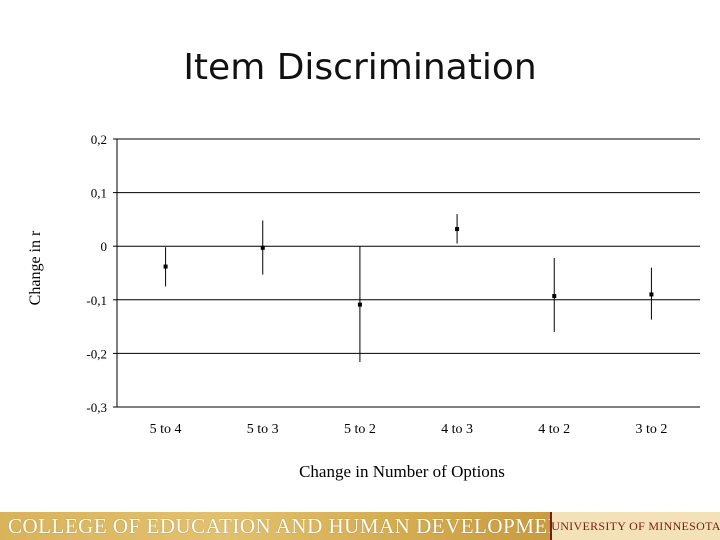 Image resolution: width=720 pixels, height=540 pixels. Describe the element at coordinates (402, 471) in the screenshot. I see `x-axis-label: Change in Number of Options` at that location.